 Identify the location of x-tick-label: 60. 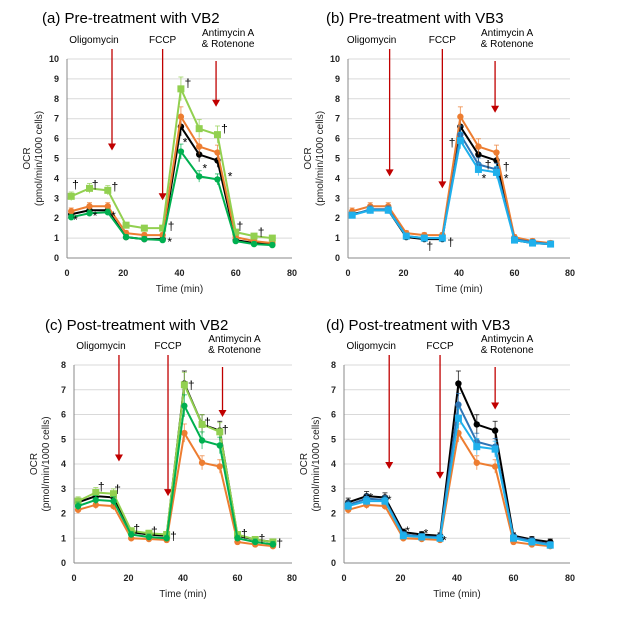
(236, 273).